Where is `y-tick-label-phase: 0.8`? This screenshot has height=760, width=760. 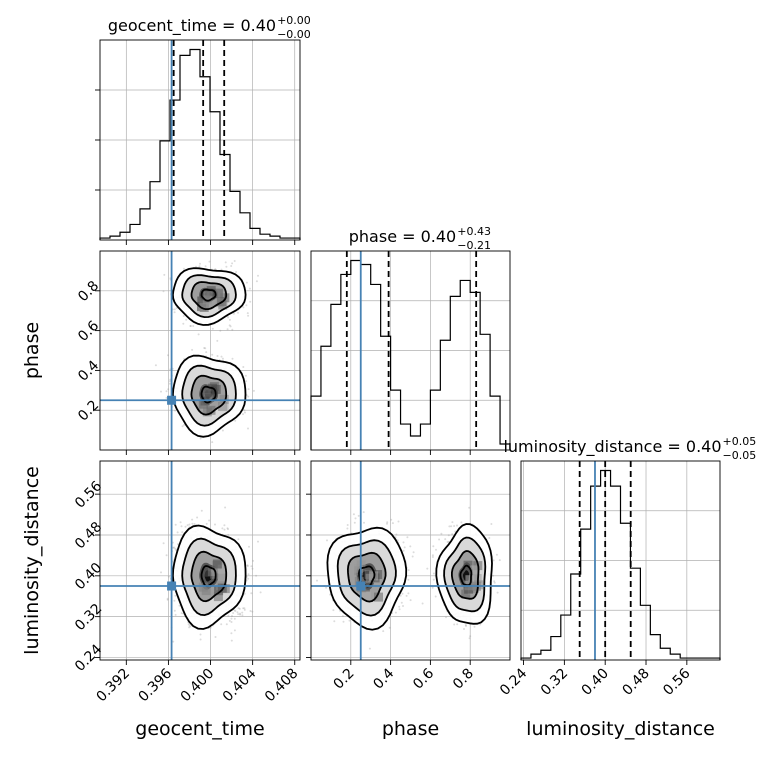 y-tick-label-phase: 0.8 is located at coordinates (88, 291).